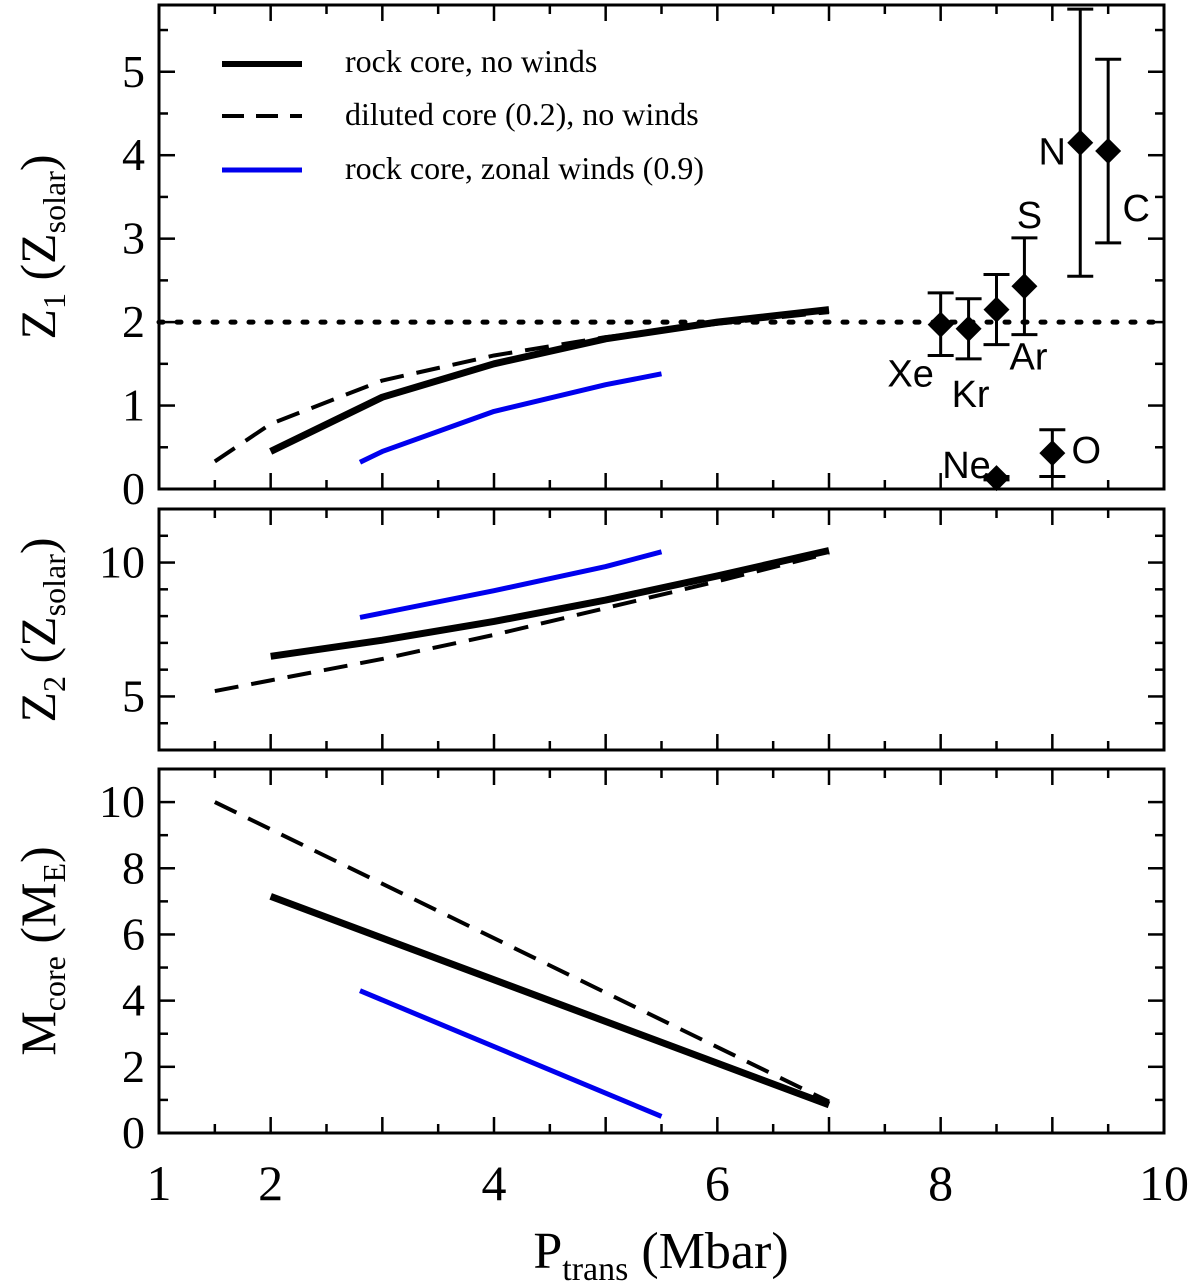  What do you see at coordinates (1029, 358) in the screenshot?
I see `element-label: Ar` at bounding box center [1029, 358].